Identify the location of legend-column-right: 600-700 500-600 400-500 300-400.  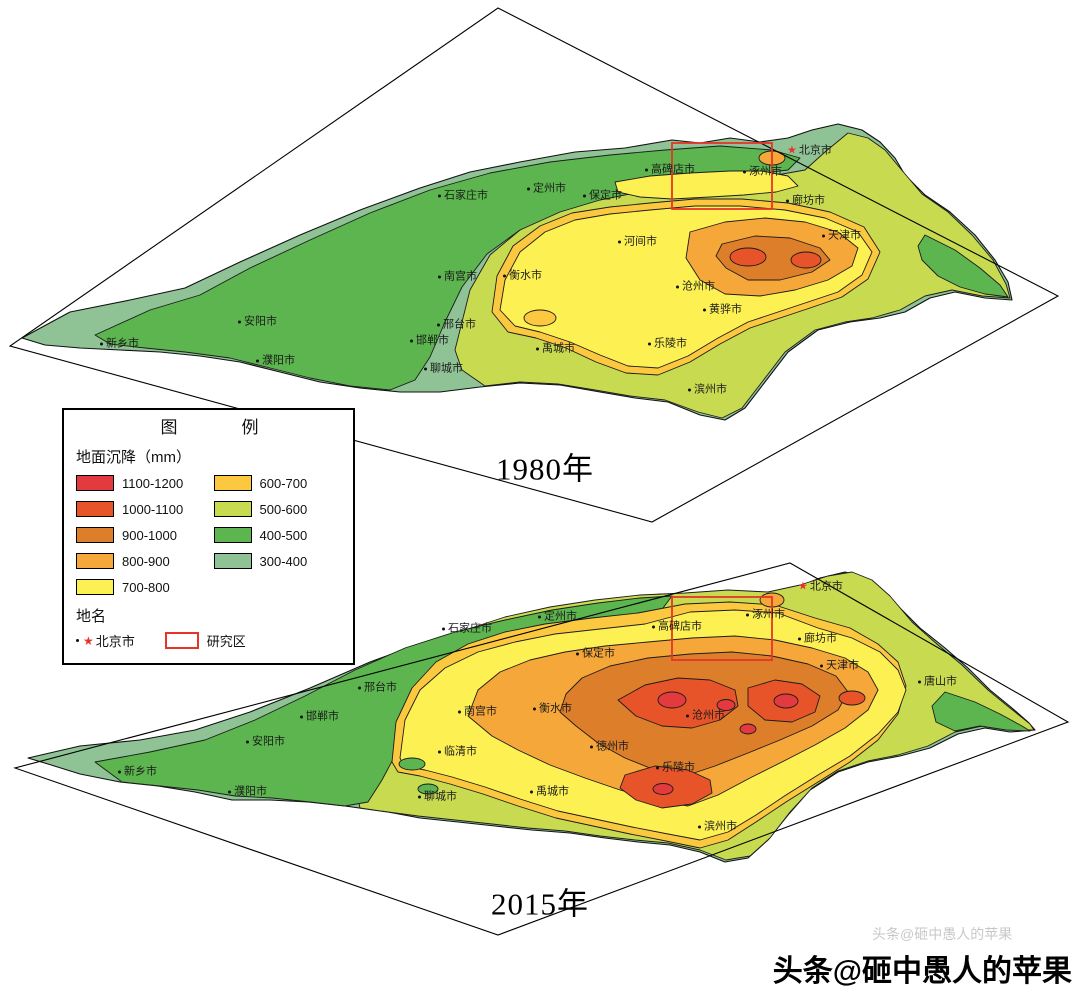
(278, 535).